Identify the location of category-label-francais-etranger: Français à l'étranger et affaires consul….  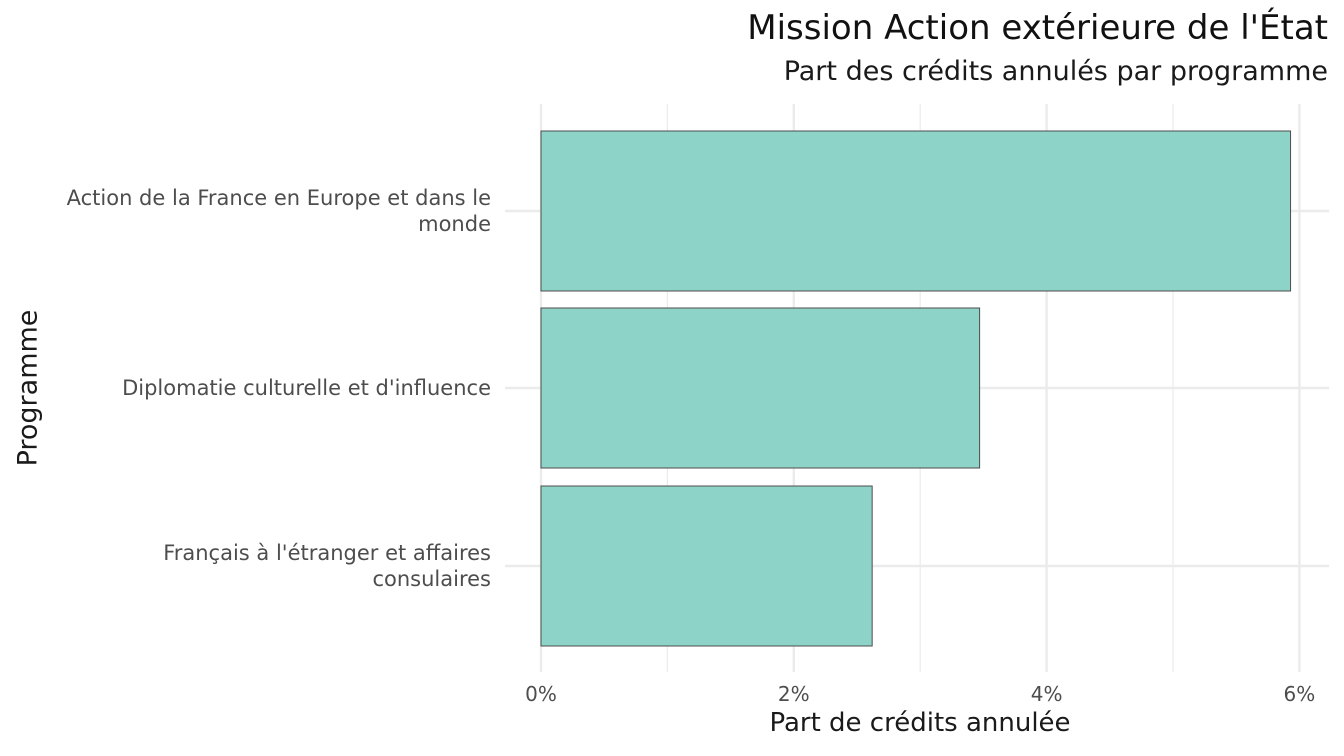
(327, 566).